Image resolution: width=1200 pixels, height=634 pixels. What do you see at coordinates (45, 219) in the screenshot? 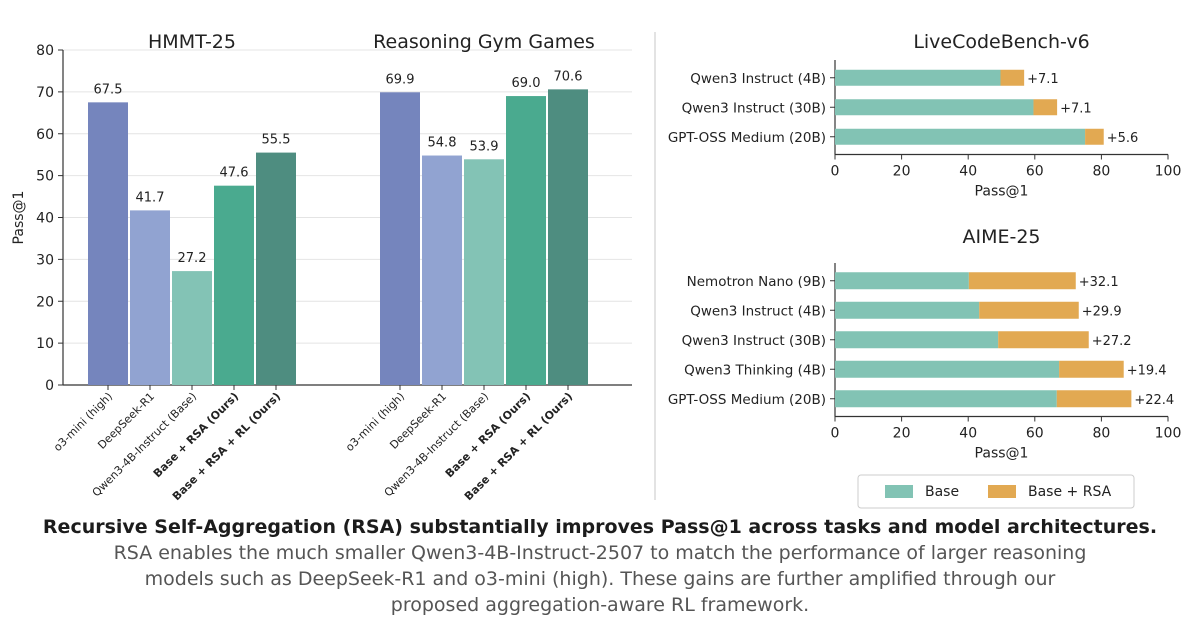
I see `y-tick-label: 40` at bounding box center [45, 219].